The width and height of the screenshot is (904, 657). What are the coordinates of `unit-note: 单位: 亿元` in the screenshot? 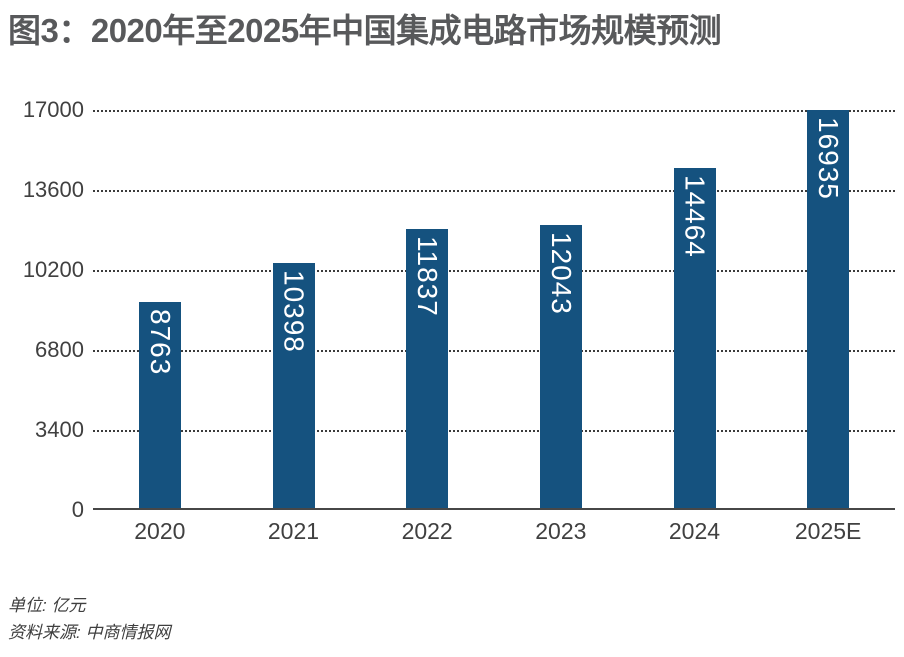 It's located at (47, 605).